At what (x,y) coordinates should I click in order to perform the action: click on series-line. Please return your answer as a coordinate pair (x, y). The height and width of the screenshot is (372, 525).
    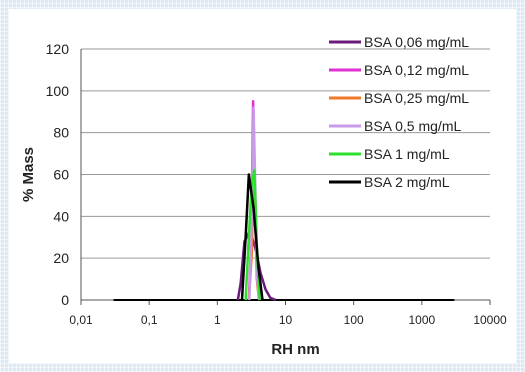
    Looking at the image, I should click on (252, 237).